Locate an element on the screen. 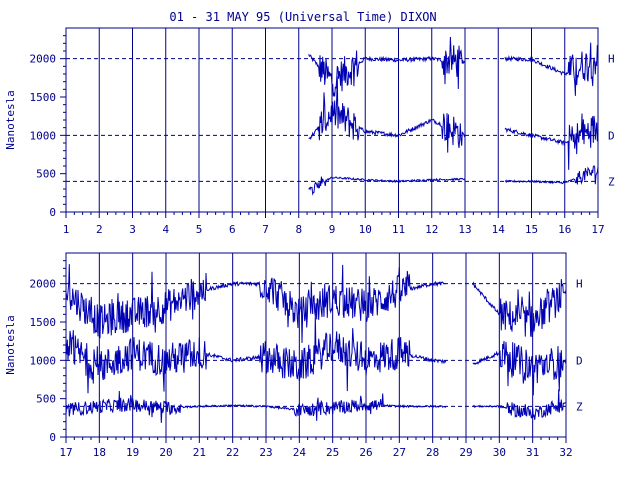  x-tick-label: 8 is located at coordinates (298, 229).